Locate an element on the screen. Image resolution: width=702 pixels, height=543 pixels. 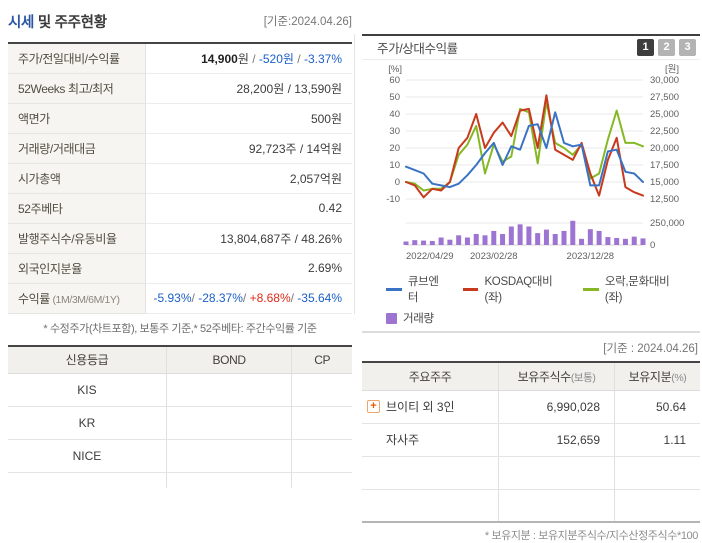
holder-ratio: 50.64 is located at coordinates (657, 407).